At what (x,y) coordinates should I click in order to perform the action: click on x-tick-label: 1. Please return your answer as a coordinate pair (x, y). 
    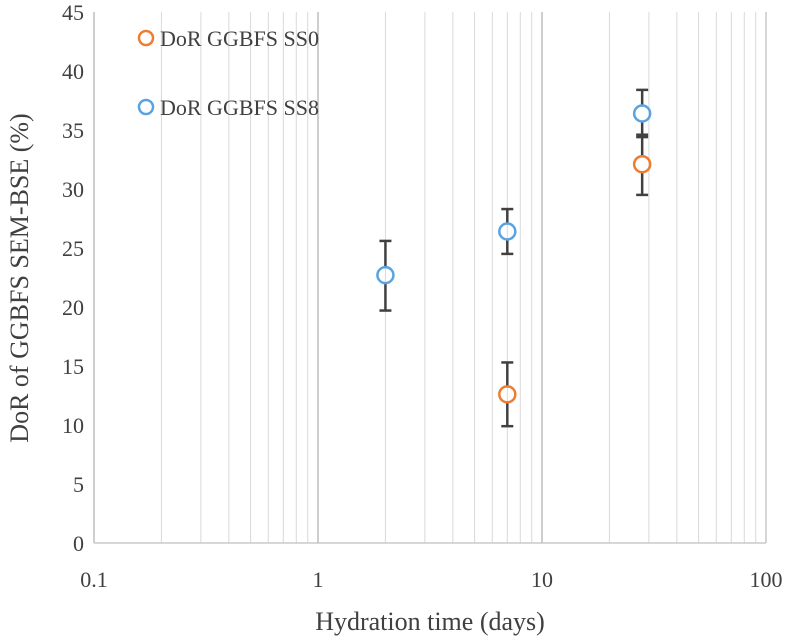
    Looking at the image, I should click on (318, 579).